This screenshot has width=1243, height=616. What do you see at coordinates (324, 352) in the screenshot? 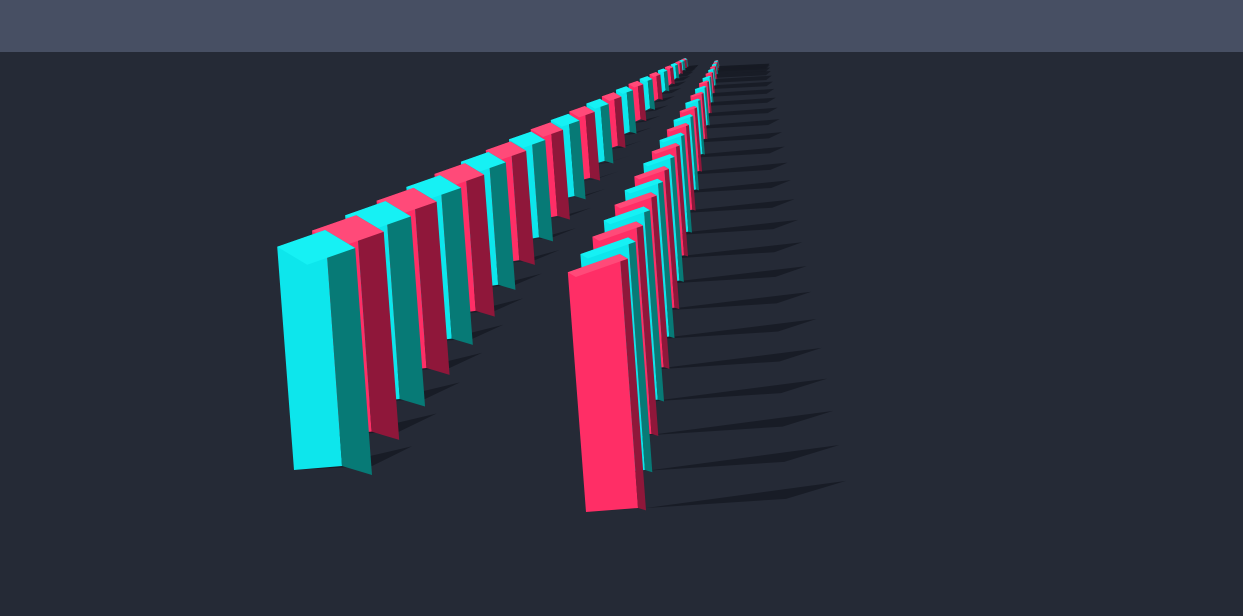
I see `domino-block-cyan` at bounding box center [324, 352].